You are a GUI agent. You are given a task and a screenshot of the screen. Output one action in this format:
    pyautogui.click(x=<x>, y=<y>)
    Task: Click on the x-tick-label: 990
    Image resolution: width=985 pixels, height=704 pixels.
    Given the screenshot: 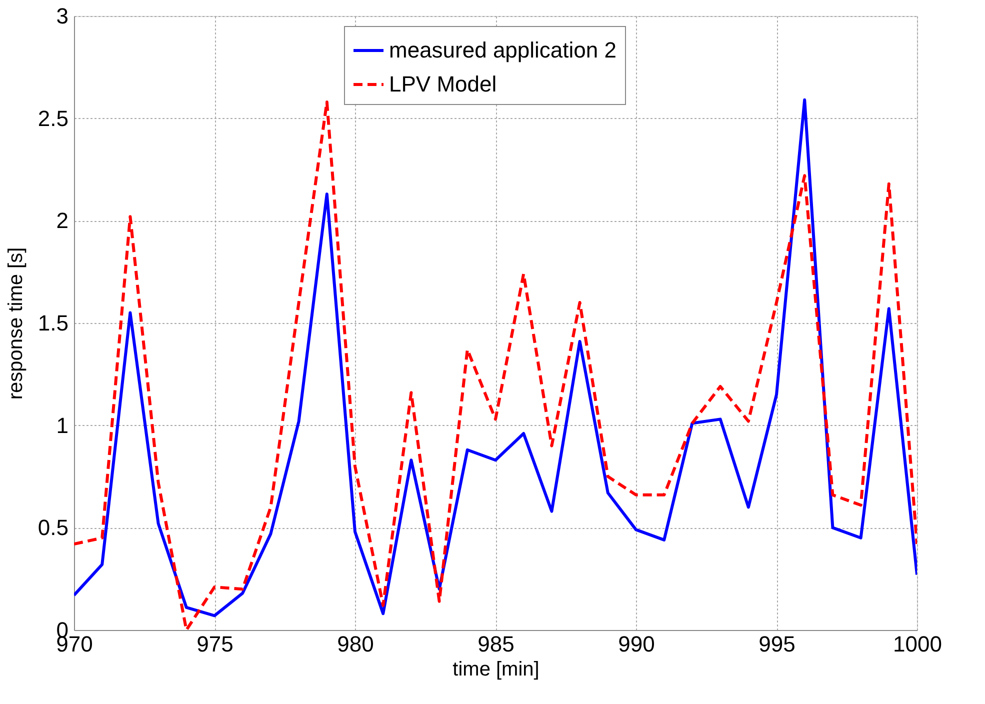 What is the action you would take?
    pyautogui.click(x=636, y=644)
    